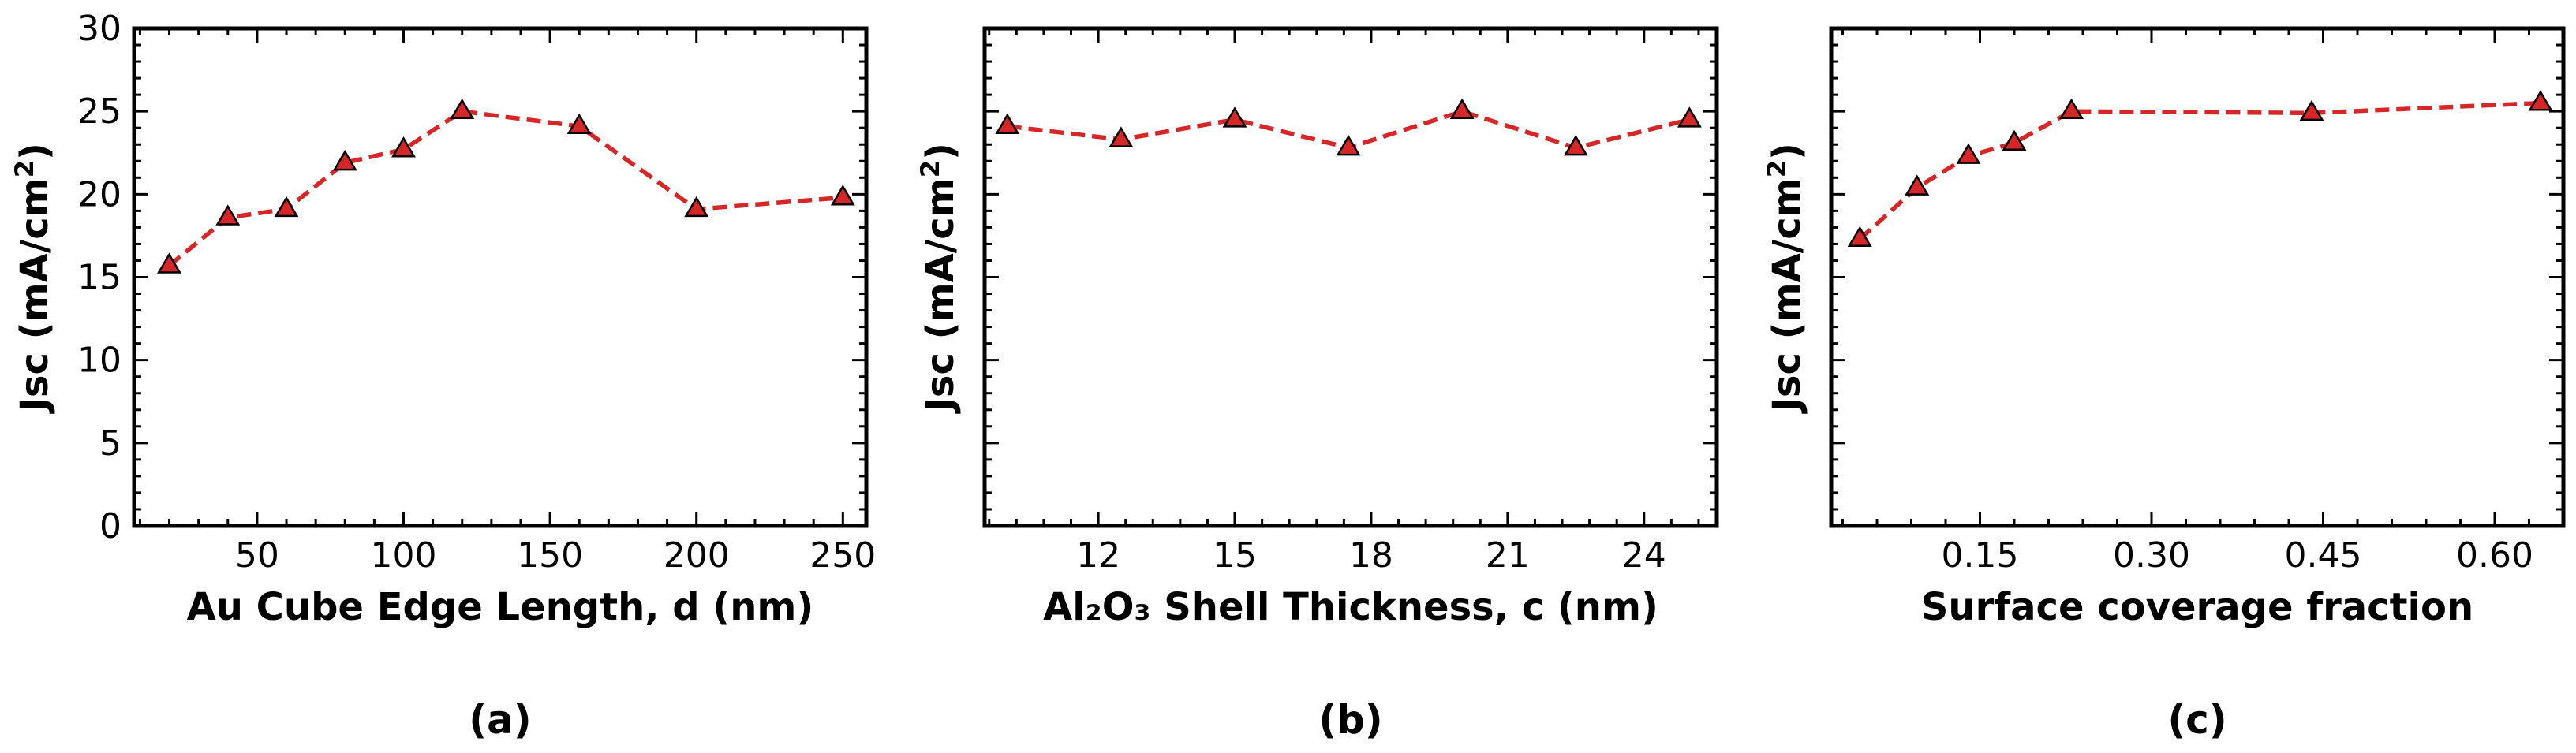 The width and height of the screenshot is (2576, 753). Describe the element at coordinates (2494, 555) in the screenshot. I see `x-tick-label: 0.60` at that location.